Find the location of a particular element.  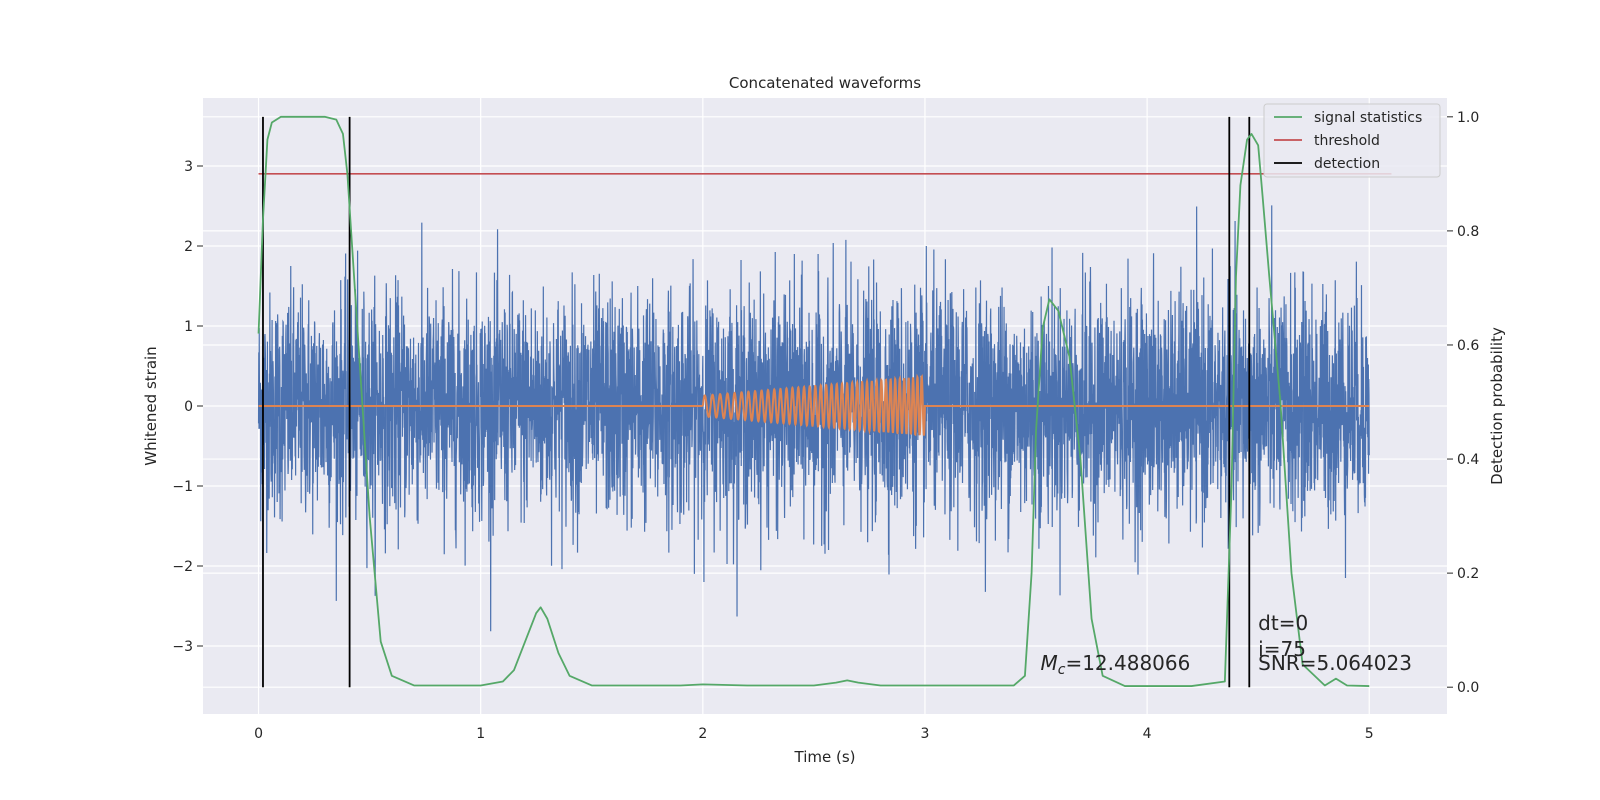

y-tick-label: 0 is located at coordinates (188, 407).